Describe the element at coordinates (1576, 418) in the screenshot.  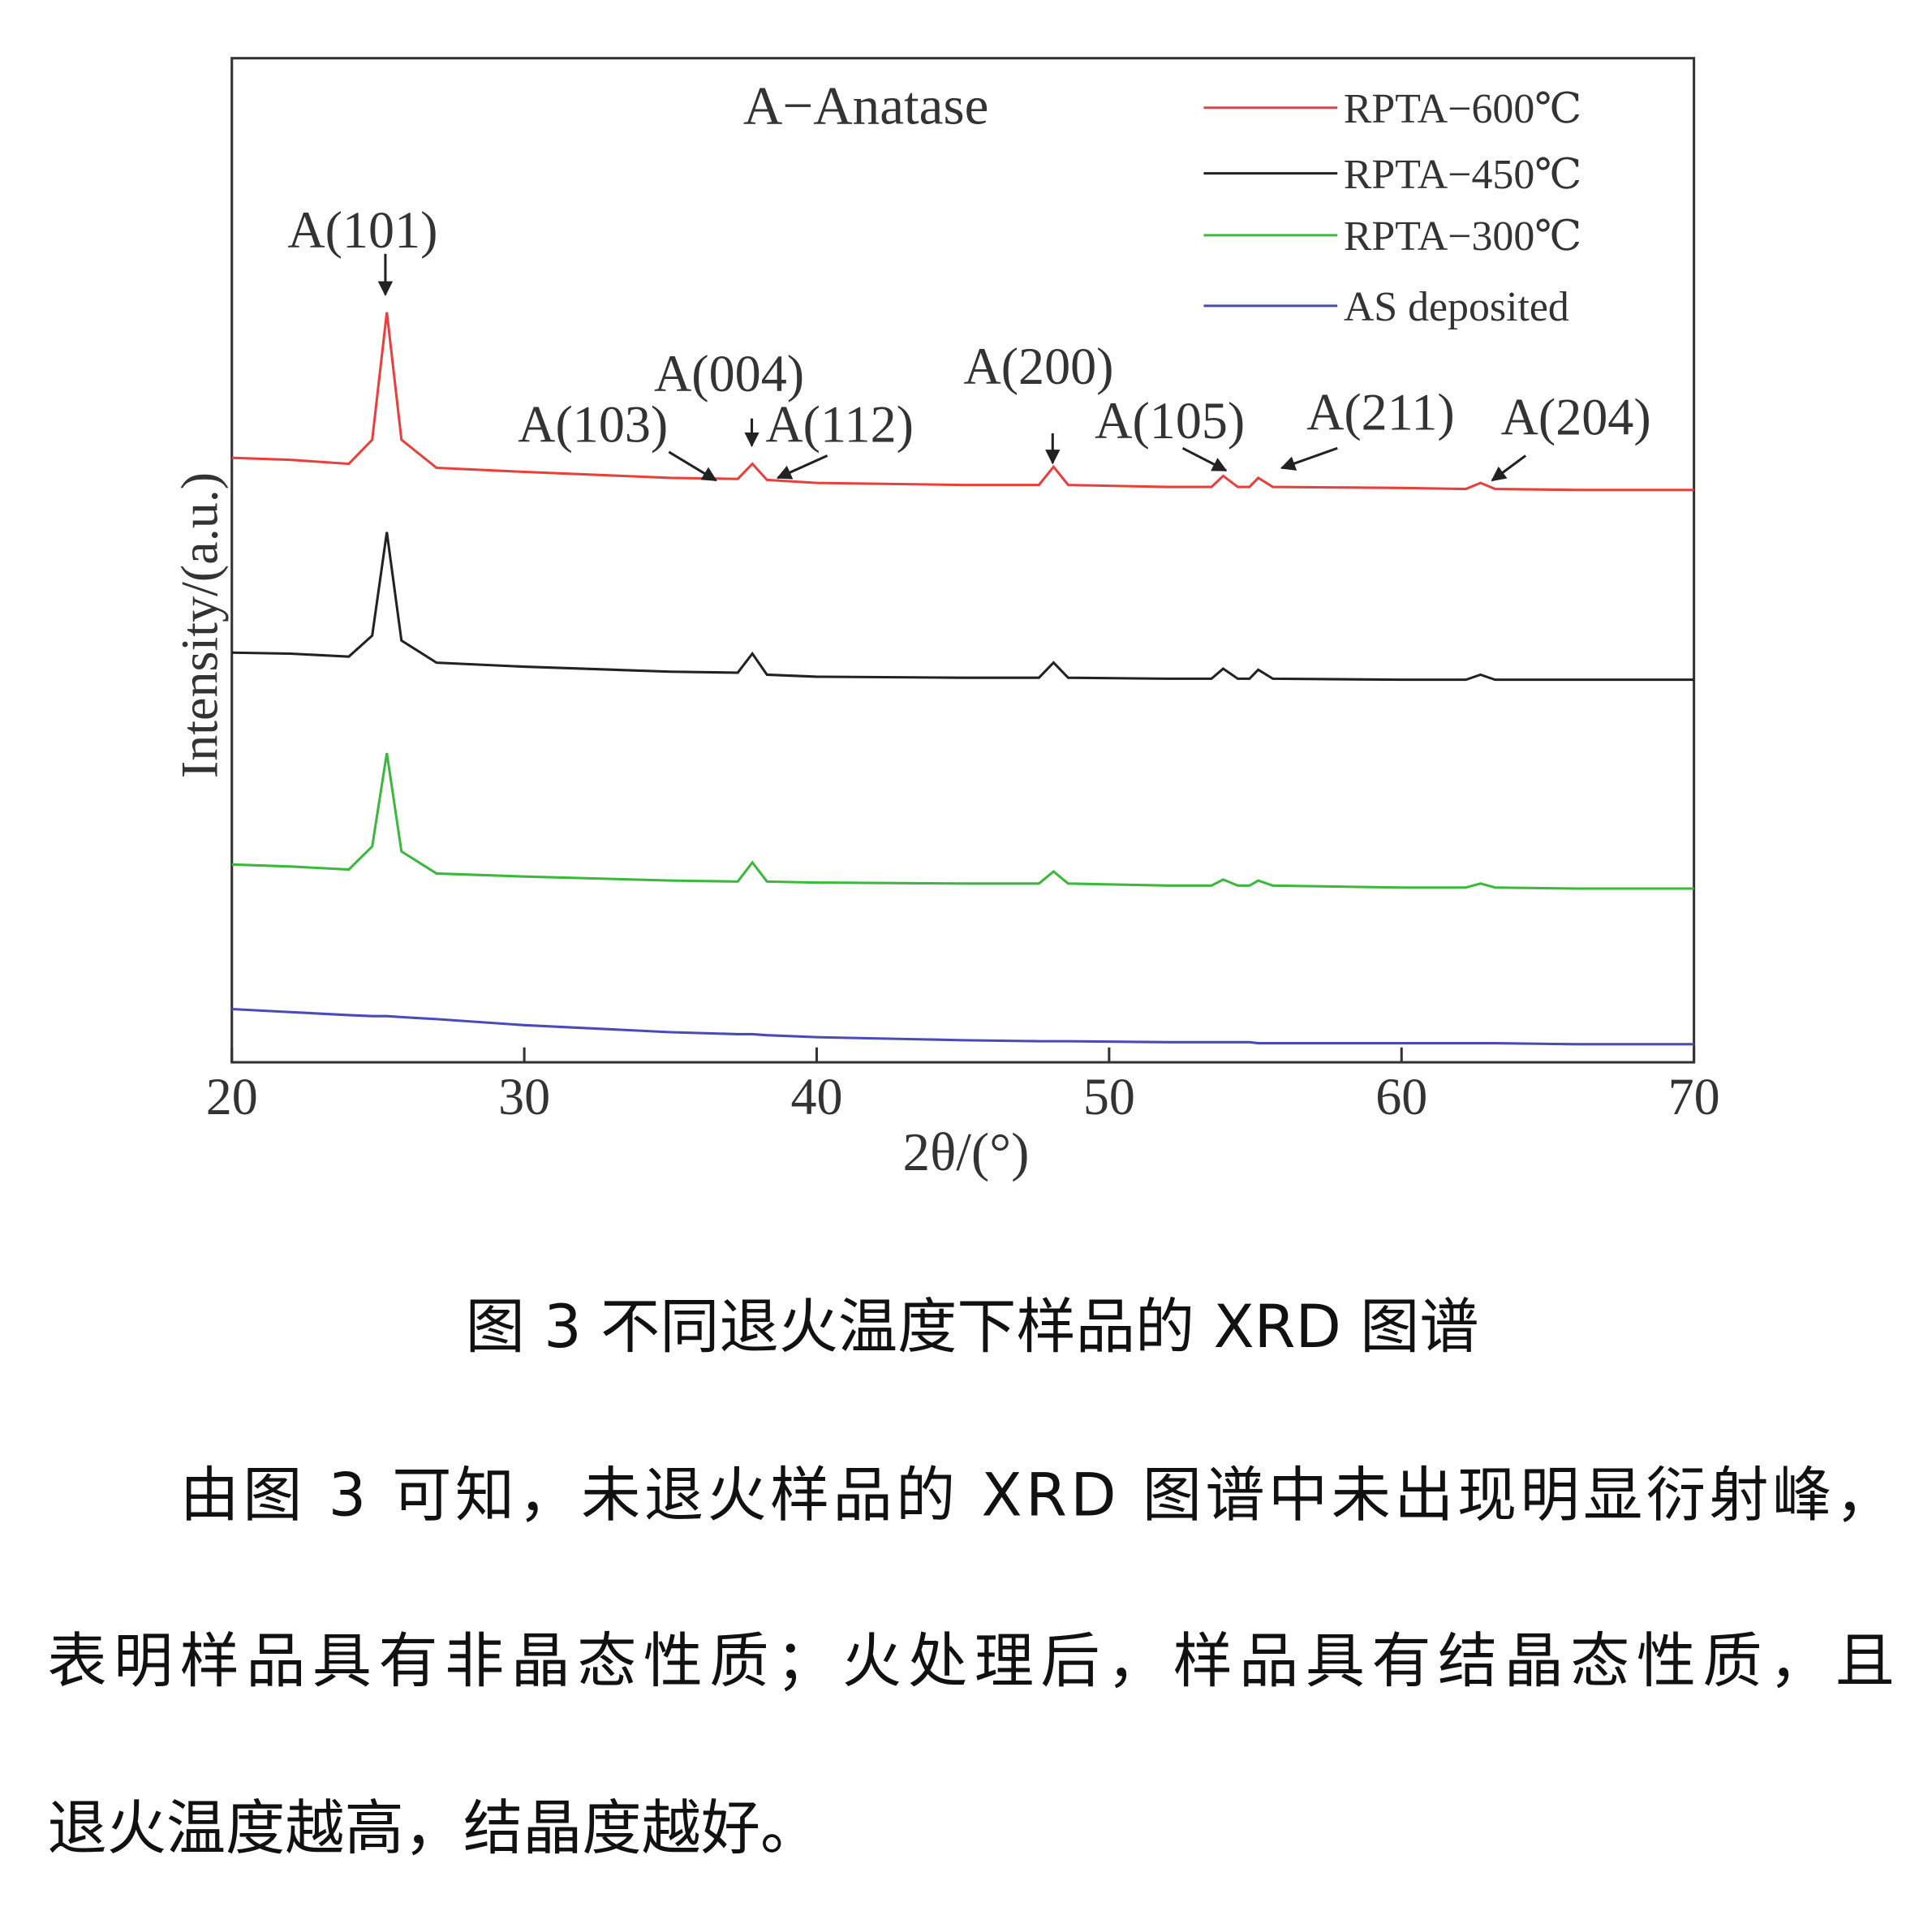
I see `annotation: A(204)` at that location.